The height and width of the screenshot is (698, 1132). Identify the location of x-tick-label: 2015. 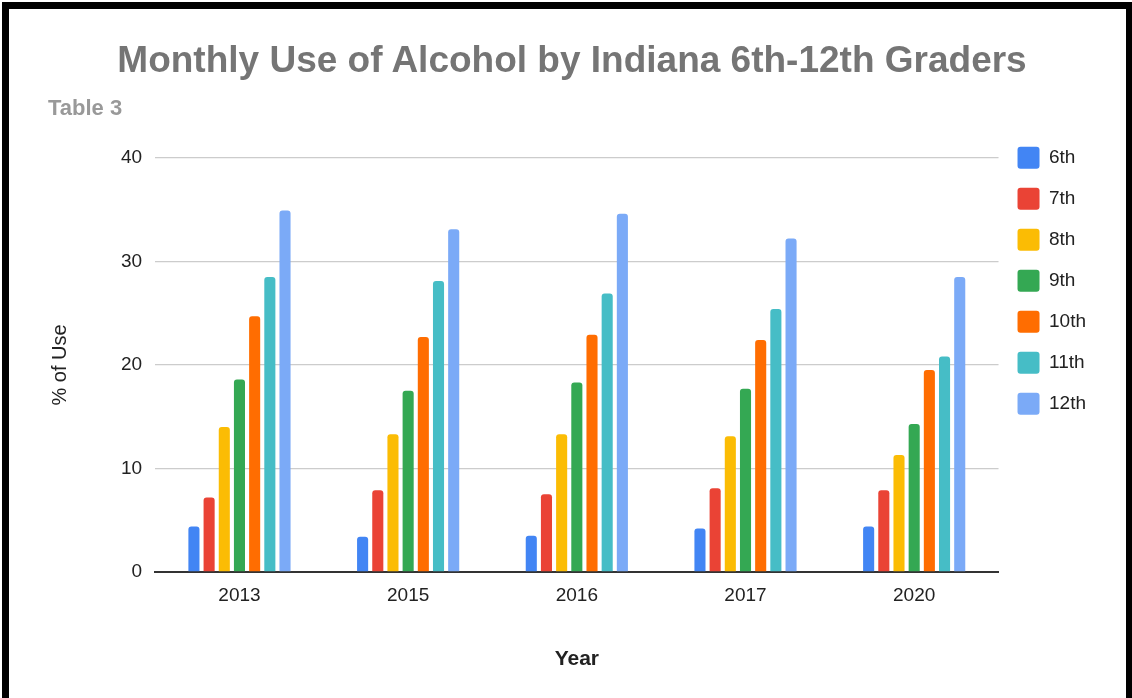
(408, 594).